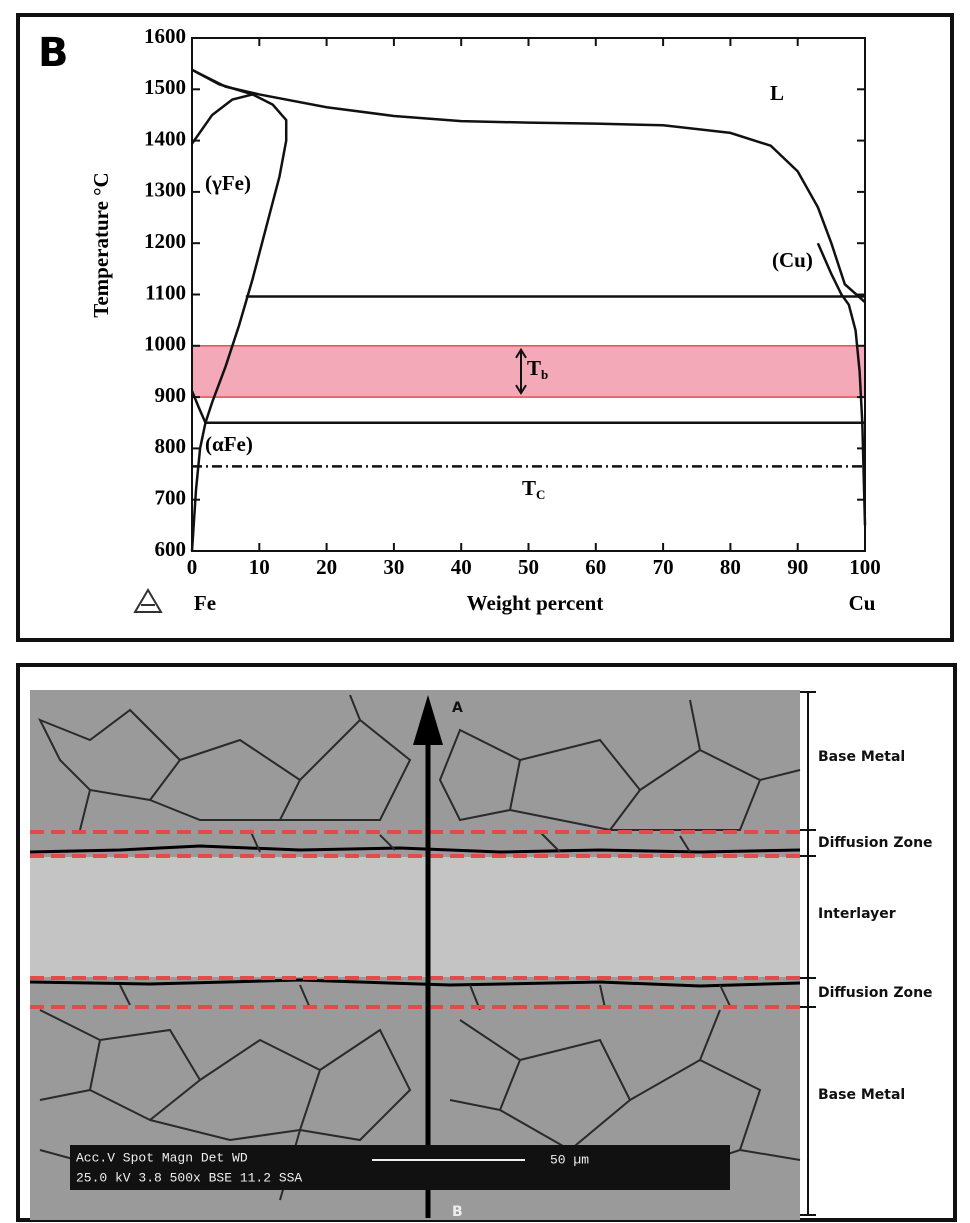 The height and width of the screenshot is (1223, 970). I want to click on zone-boundaries, so click(415, 919).